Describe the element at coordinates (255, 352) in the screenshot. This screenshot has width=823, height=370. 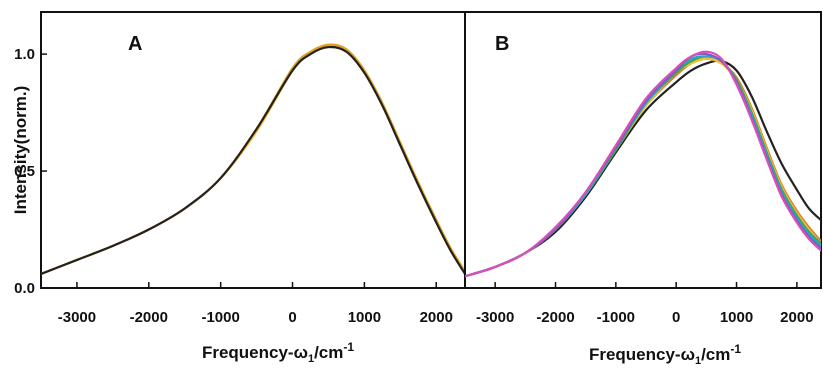
I see `panel-a-xlabel-main: Frequency-ω` at that location.